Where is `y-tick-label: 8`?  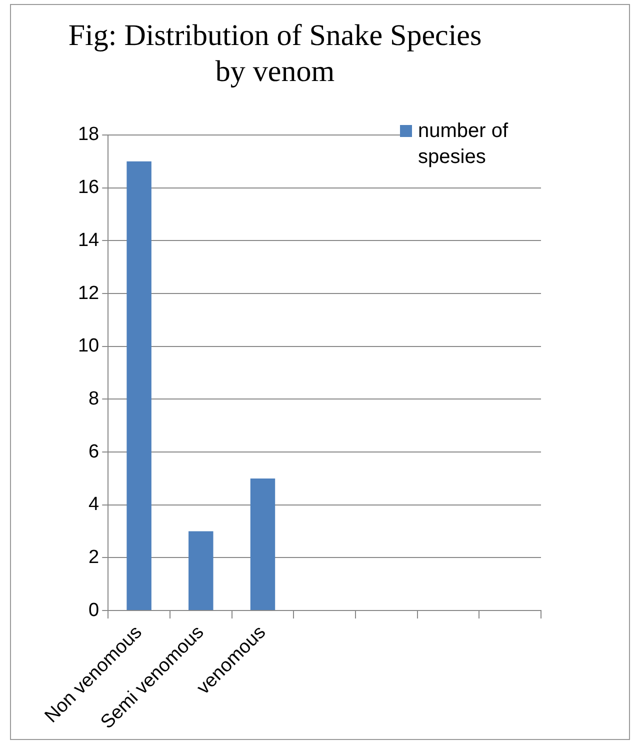
y-tick-label: 8 is located at coordinates (94, 399).